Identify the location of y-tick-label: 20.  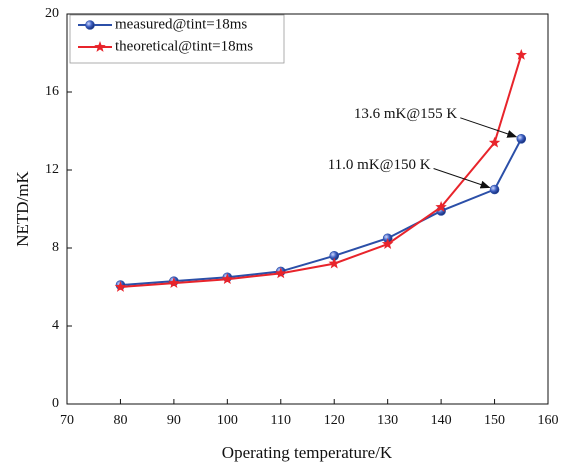
(52, 13).